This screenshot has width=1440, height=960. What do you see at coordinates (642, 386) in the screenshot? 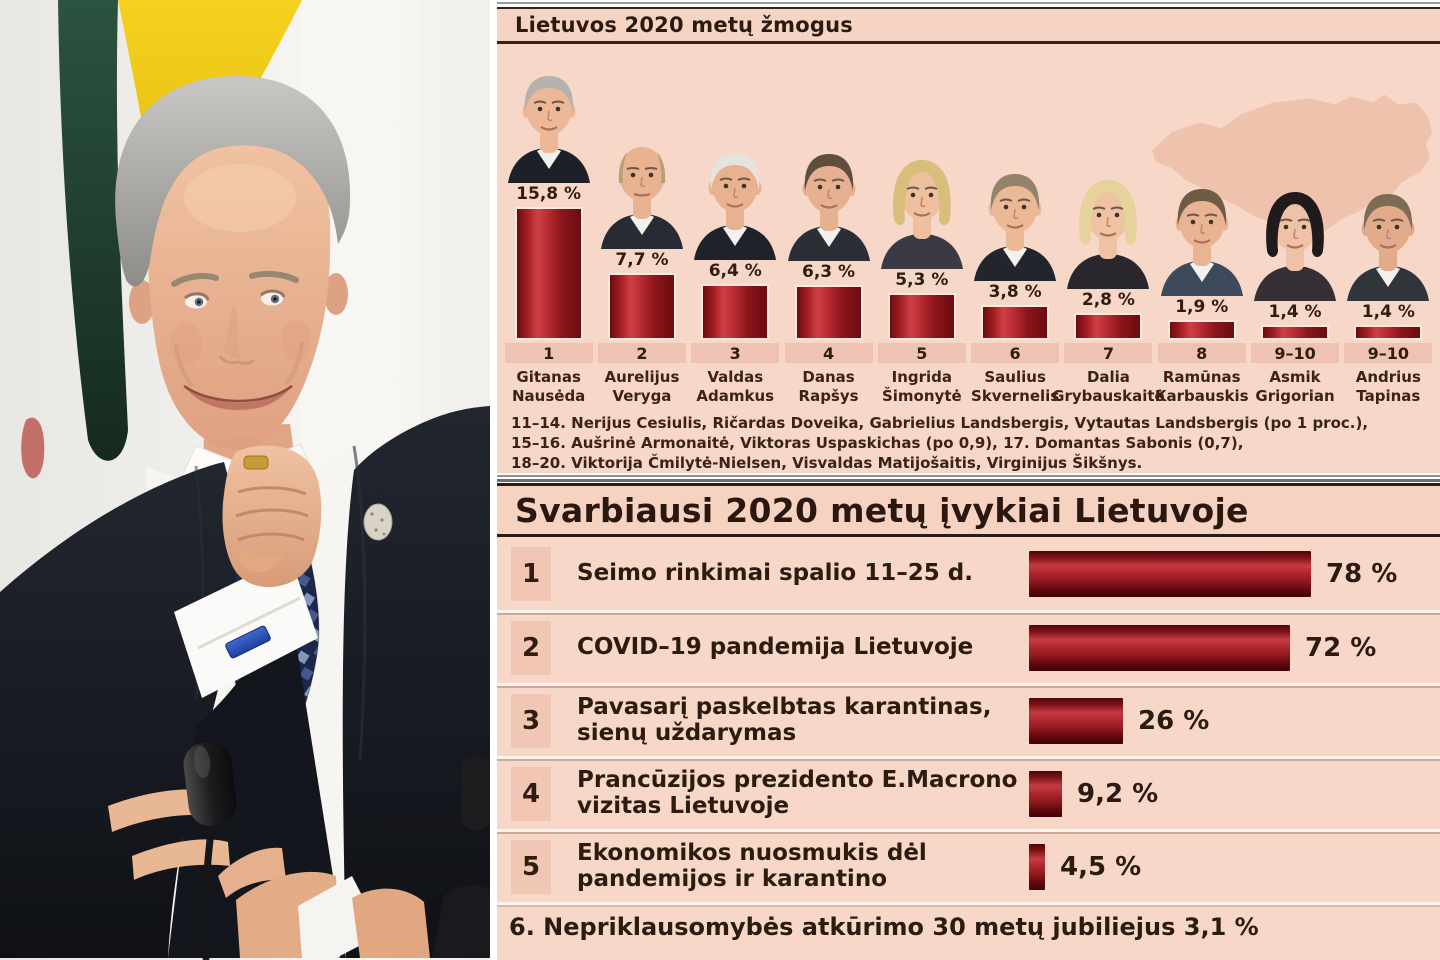
I see `person-name: Aurelijus Veryga` at bounding box center [642, 386].